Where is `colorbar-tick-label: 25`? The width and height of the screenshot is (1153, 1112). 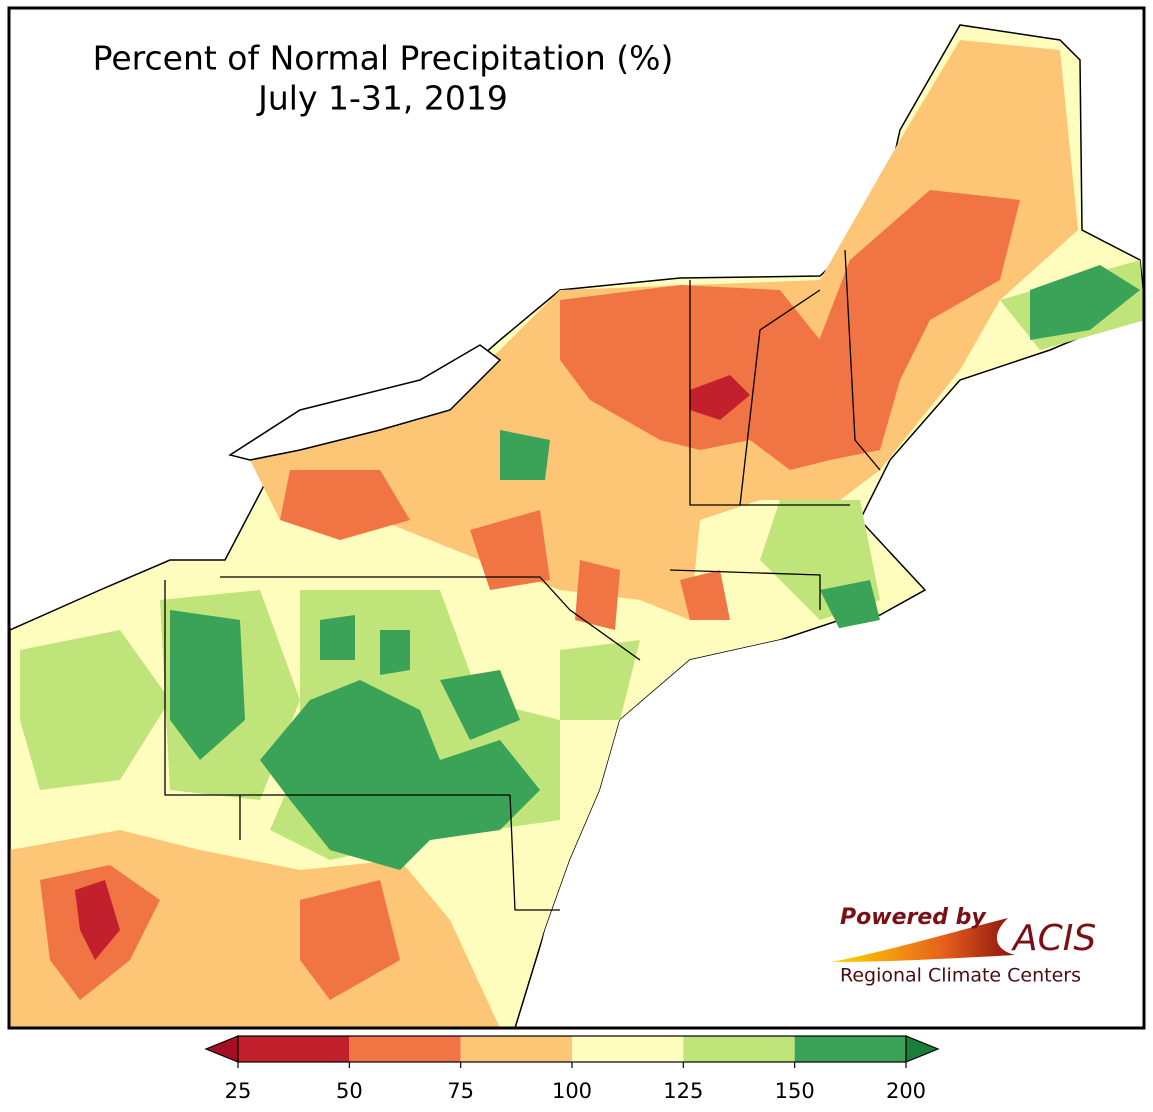
colorbar-tick-label: 25 is located at coordinates (238, 1091).